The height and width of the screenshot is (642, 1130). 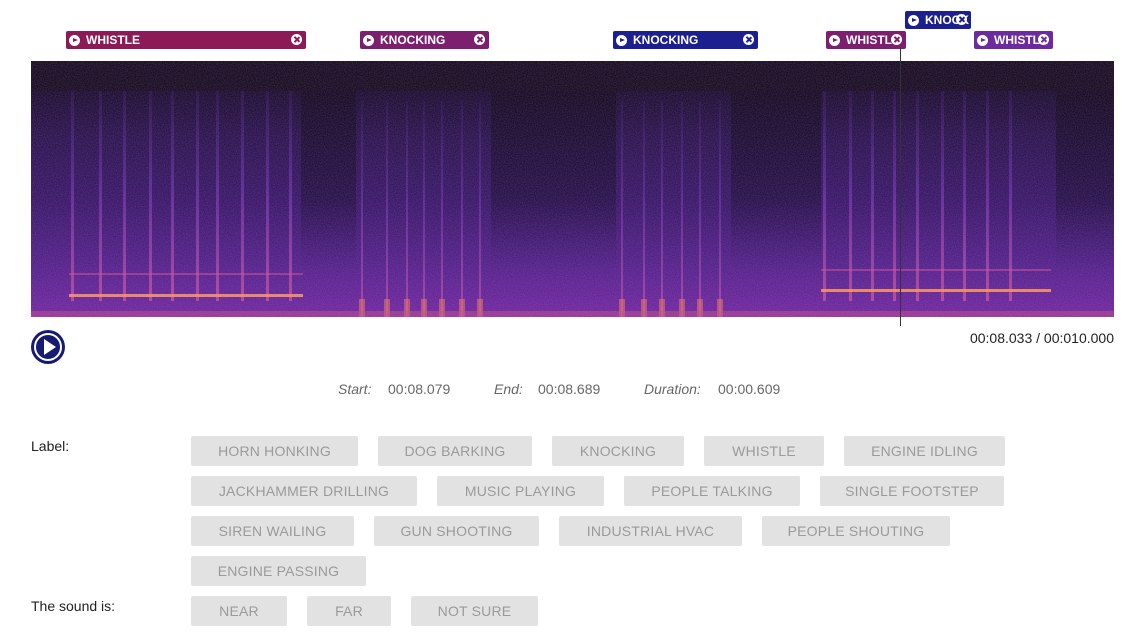 What do you see at coordinates (455, 451) in the screenshot?
I see `label-option-dog-barking: DOG BARKING` at bounding box center [455, 451].